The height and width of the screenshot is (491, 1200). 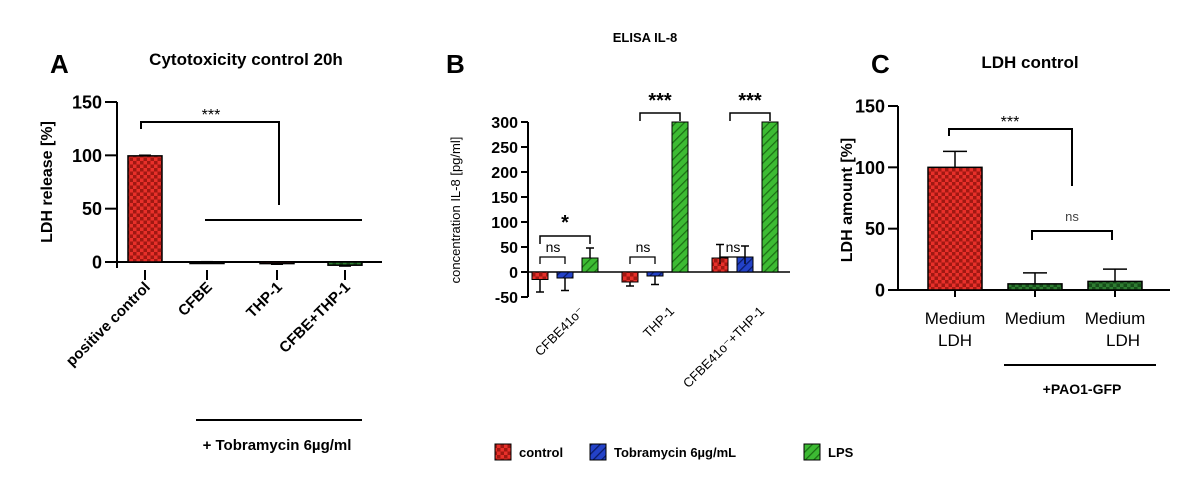 I want to click on panel-label-c: C, so click(x=880, y=64).